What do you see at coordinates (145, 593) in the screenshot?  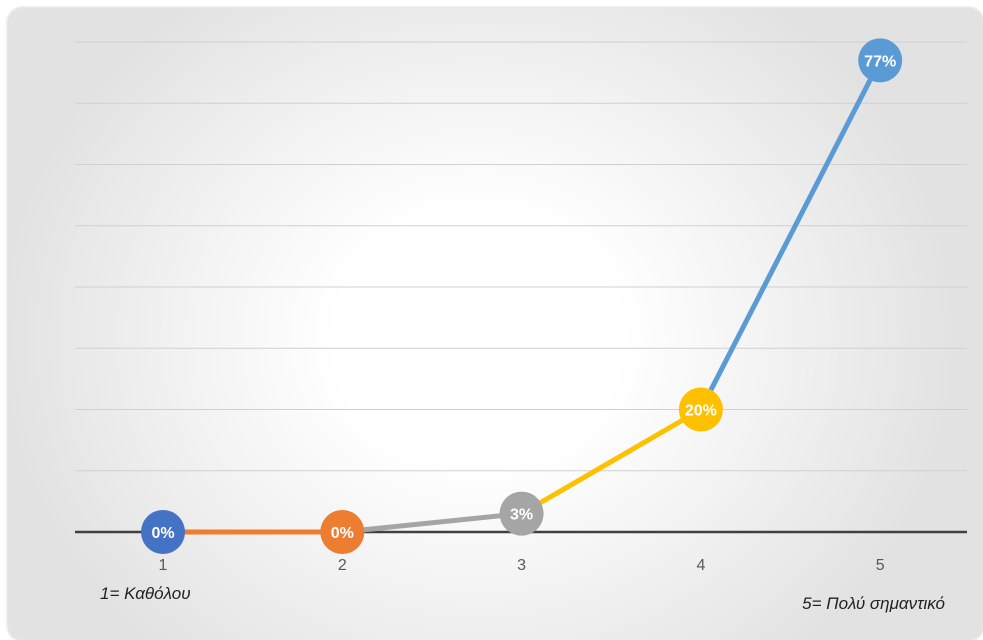 I see `scale-note-low: 1= Καθόλου` at bounding box center [145, 593].